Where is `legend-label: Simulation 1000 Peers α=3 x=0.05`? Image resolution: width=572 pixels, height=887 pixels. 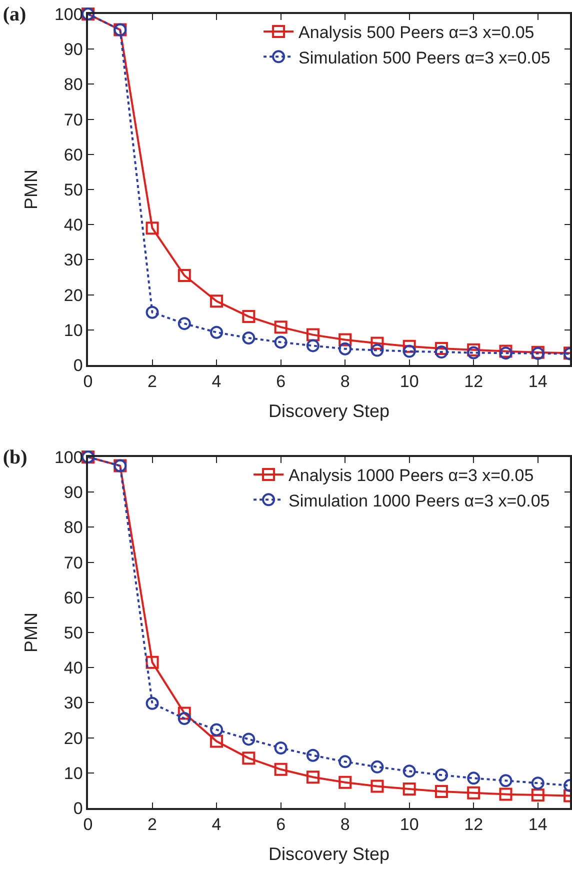 legend-label: Simulation 1000 Peers α=3 x=0.05 is located at coordinates (419, 500).